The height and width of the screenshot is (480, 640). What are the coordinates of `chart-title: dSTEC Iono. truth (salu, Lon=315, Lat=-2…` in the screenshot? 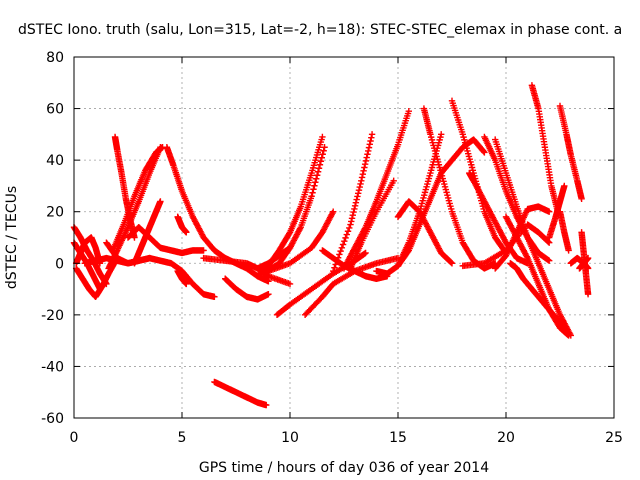 It's located at (320, 30).